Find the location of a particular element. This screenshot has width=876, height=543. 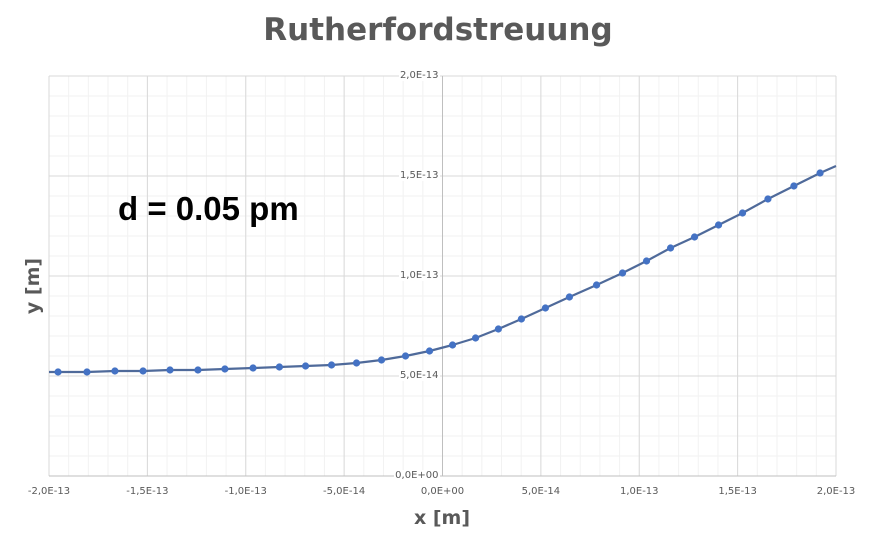

y-tick-label: 1,5E-13 is located at coordinates (419, 175).